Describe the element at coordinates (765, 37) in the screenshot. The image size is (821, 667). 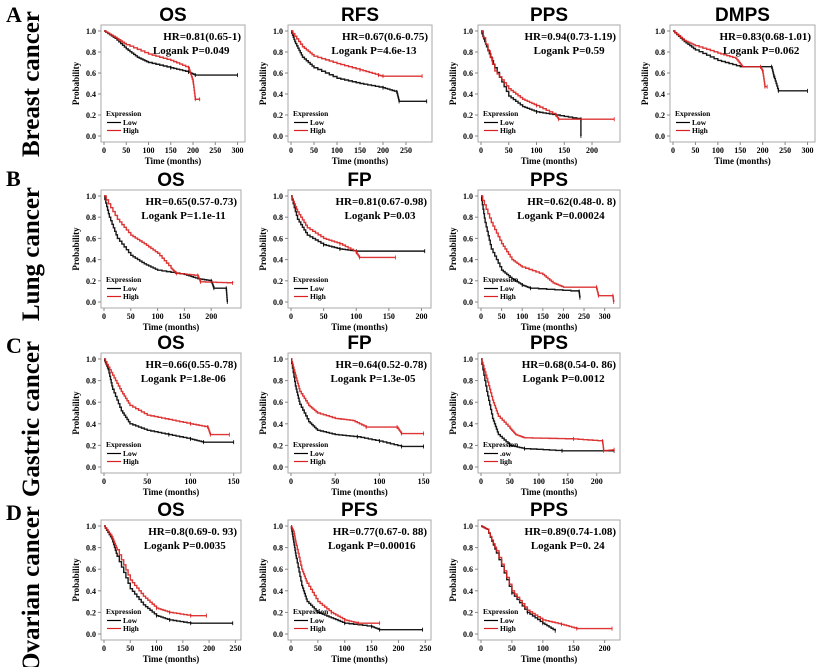
I see `hazard-ratio: HR=0.83(0.68-1.01)` at that location.